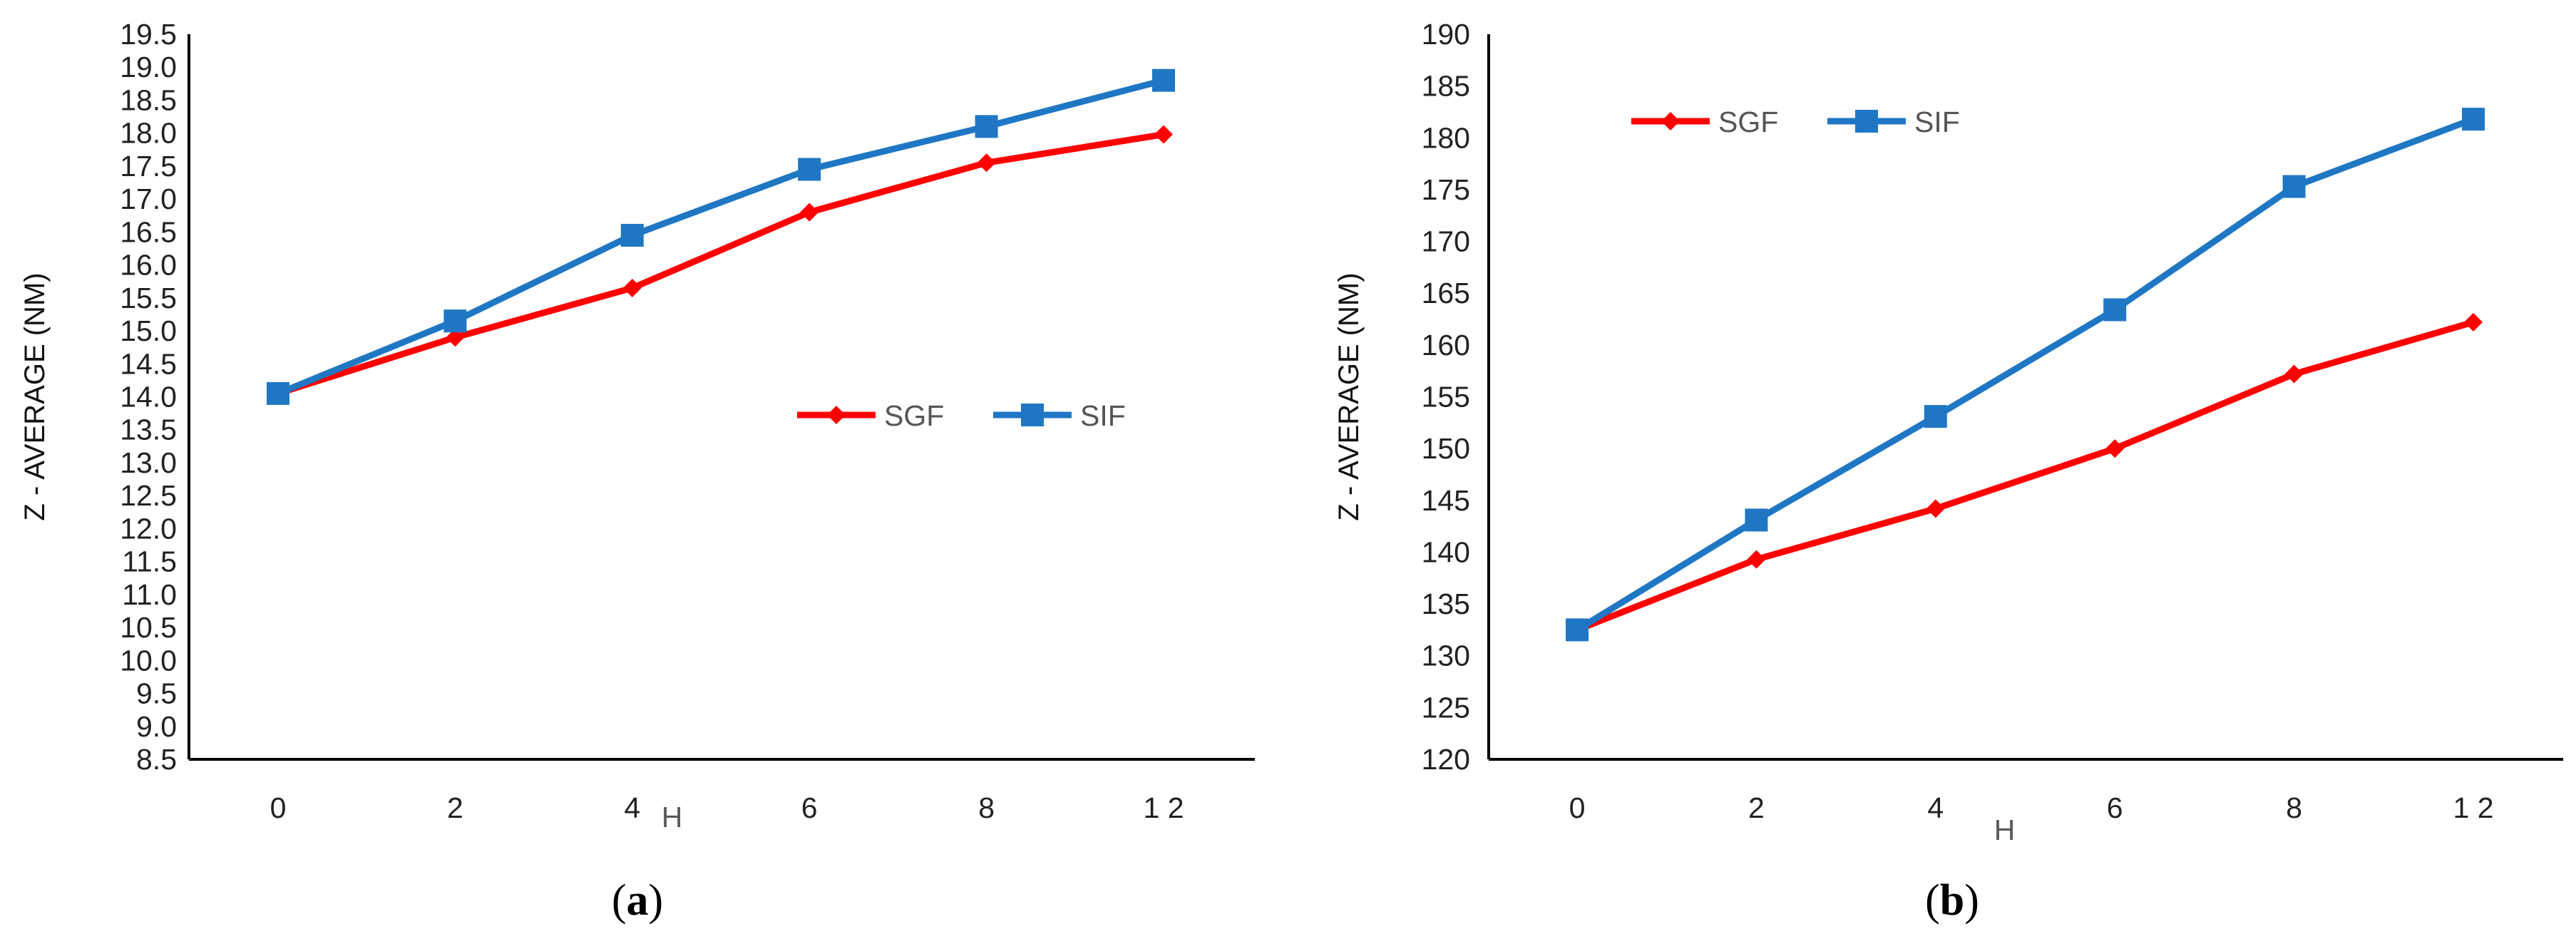 The height and width of the screenshot is (939, 2576). What do you see at coordinates (148, 462) in the screenshot?
I see `y-tick-label: 13.0` at bounding box center [148, 462].